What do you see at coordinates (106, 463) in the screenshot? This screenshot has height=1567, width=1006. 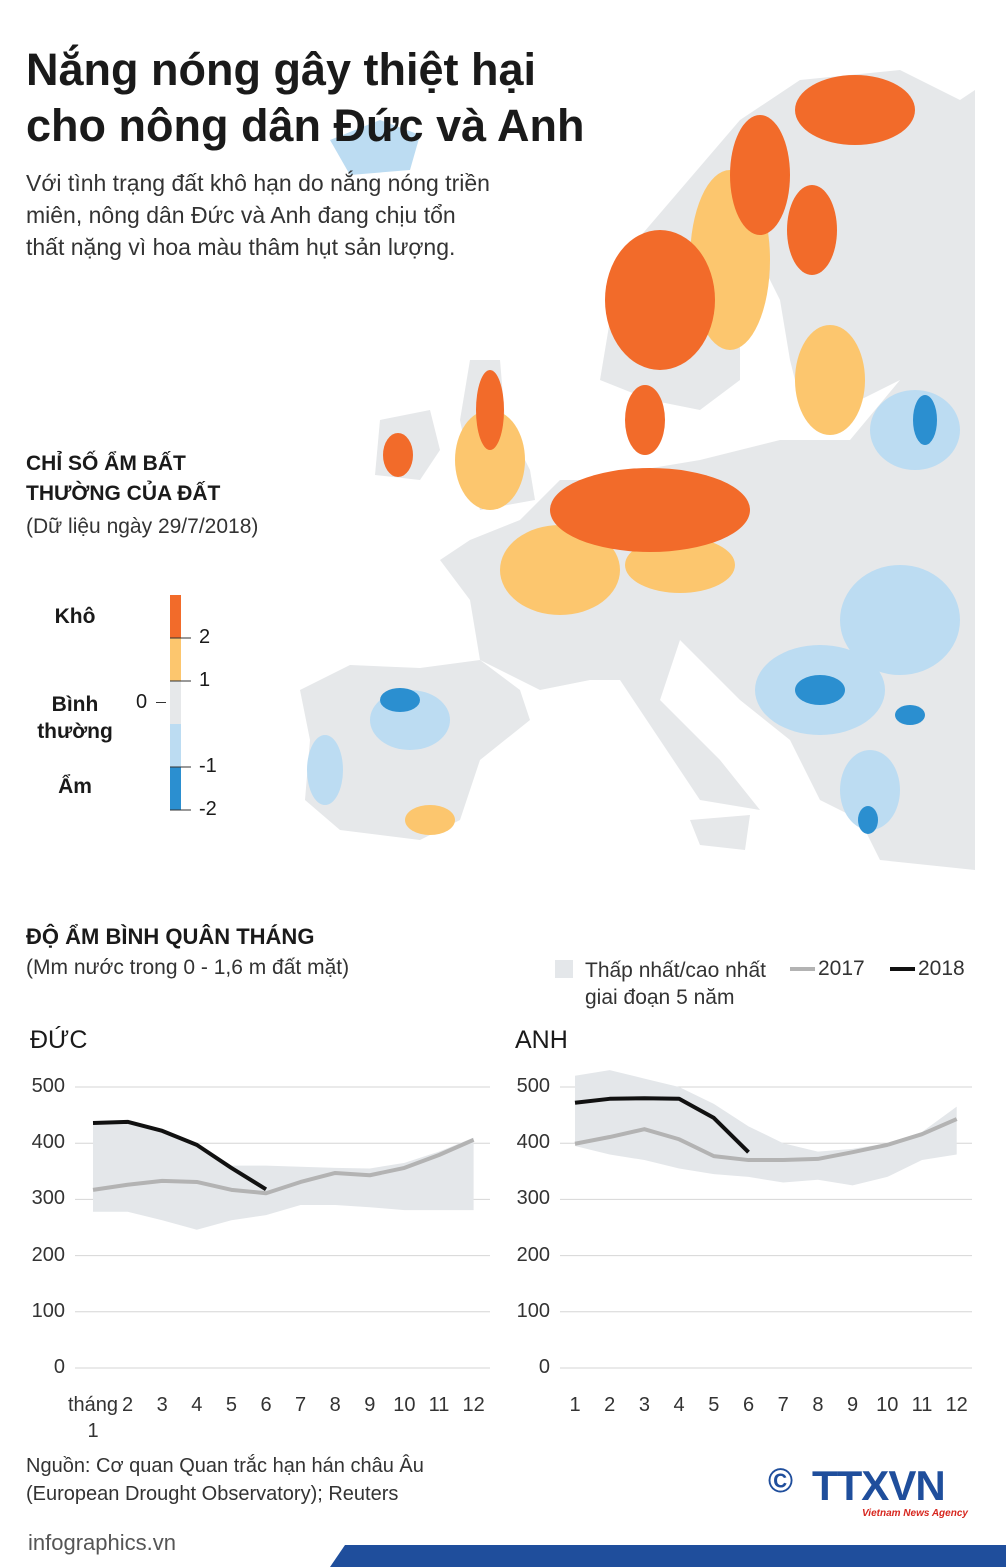 I see `map-title: CHỈ SỐ ẨM BẤT` at bounding box center [106, 463].